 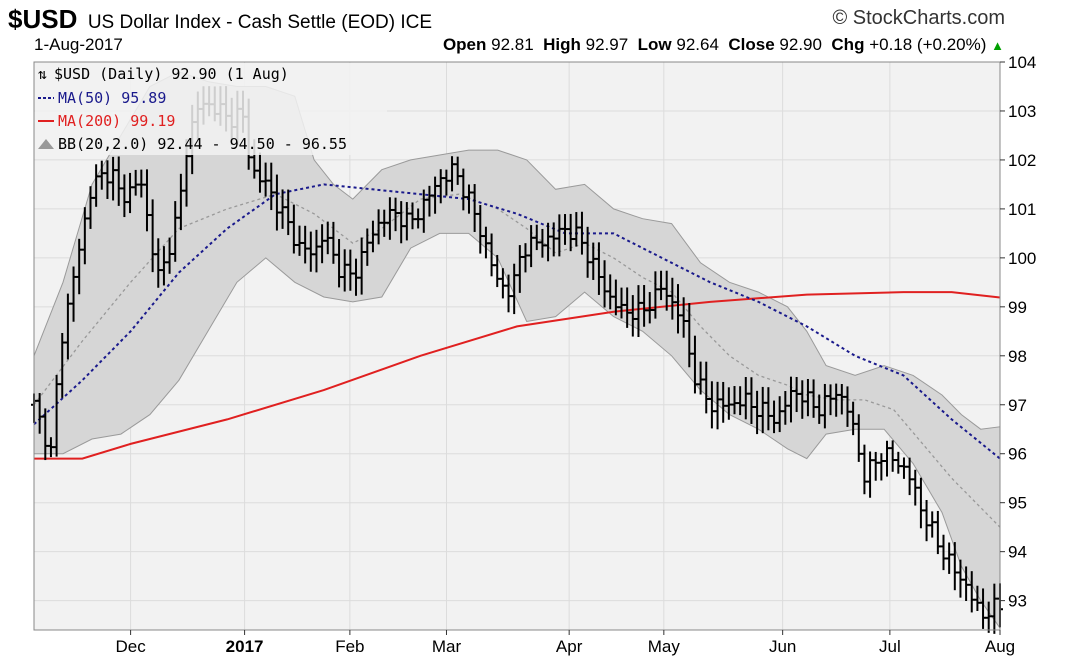 What do you see at coordinates (1022, 209) in the screenshot?
I see `y-tick-label: 101` at bounding box center [1022, 209].